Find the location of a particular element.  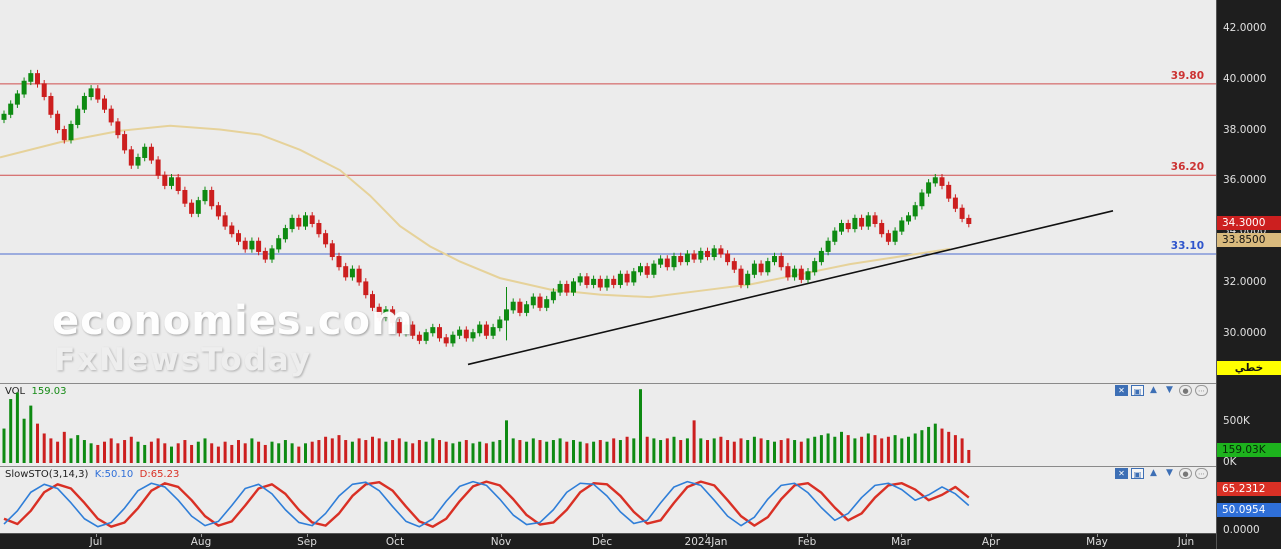

volume-value: 159.03 is located at coordinates (49, 391).